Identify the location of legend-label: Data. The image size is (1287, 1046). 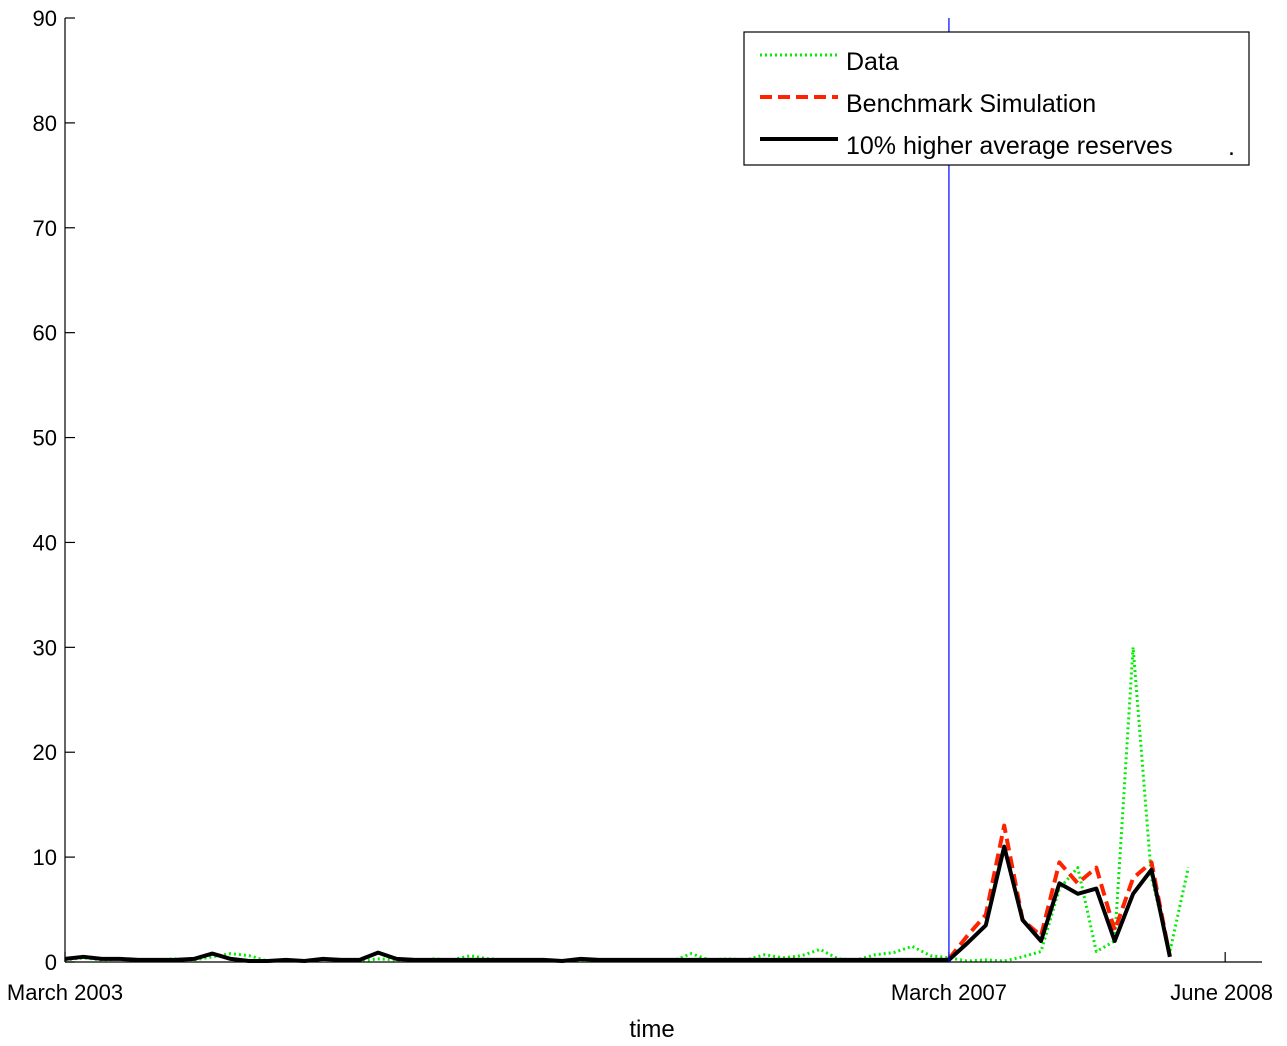
(872, 62).